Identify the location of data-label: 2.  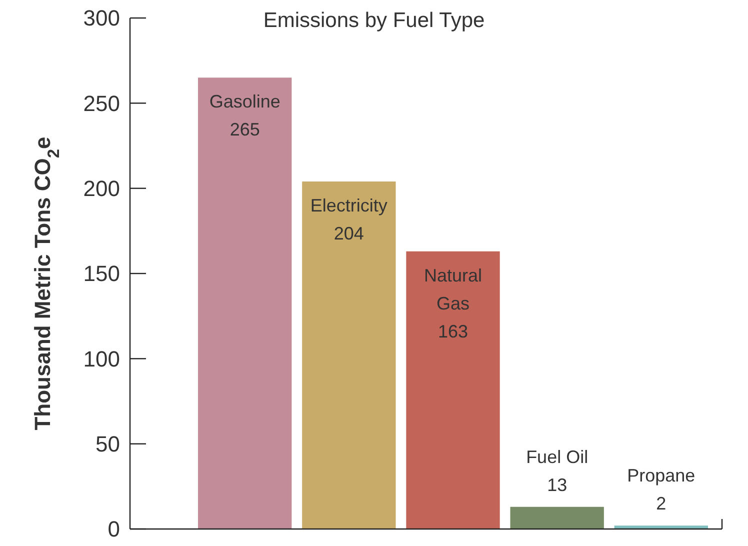
(661, 504).